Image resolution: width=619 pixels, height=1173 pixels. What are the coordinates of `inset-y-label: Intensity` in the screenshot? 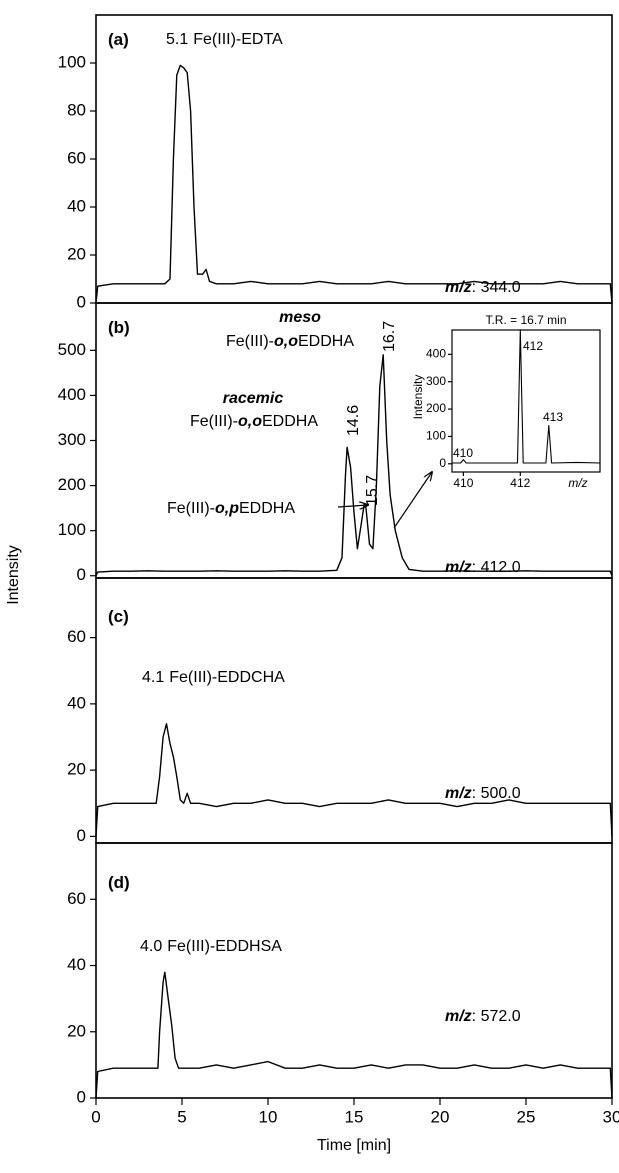 It's located at (418, 397).